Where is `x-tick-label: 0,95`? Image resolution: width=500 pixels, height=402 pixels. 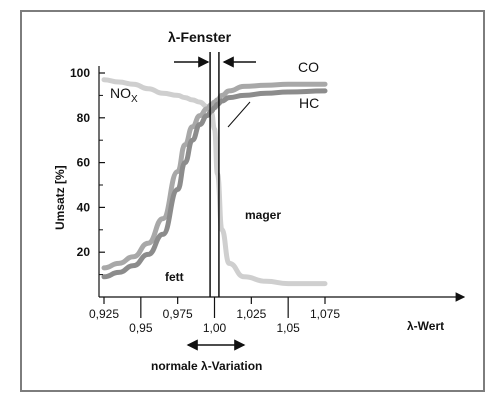 x-tick-label: 0,95 is located at coordinates (141, 328).